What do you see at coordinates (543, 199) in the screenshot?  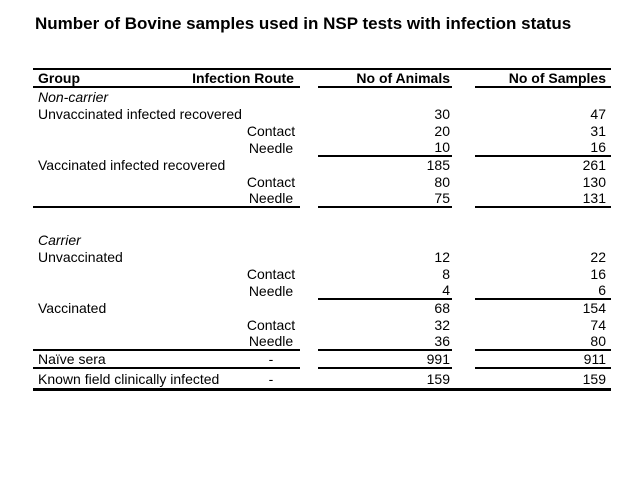 I see `samples-cell: 131` at bounding box center [543, 199].